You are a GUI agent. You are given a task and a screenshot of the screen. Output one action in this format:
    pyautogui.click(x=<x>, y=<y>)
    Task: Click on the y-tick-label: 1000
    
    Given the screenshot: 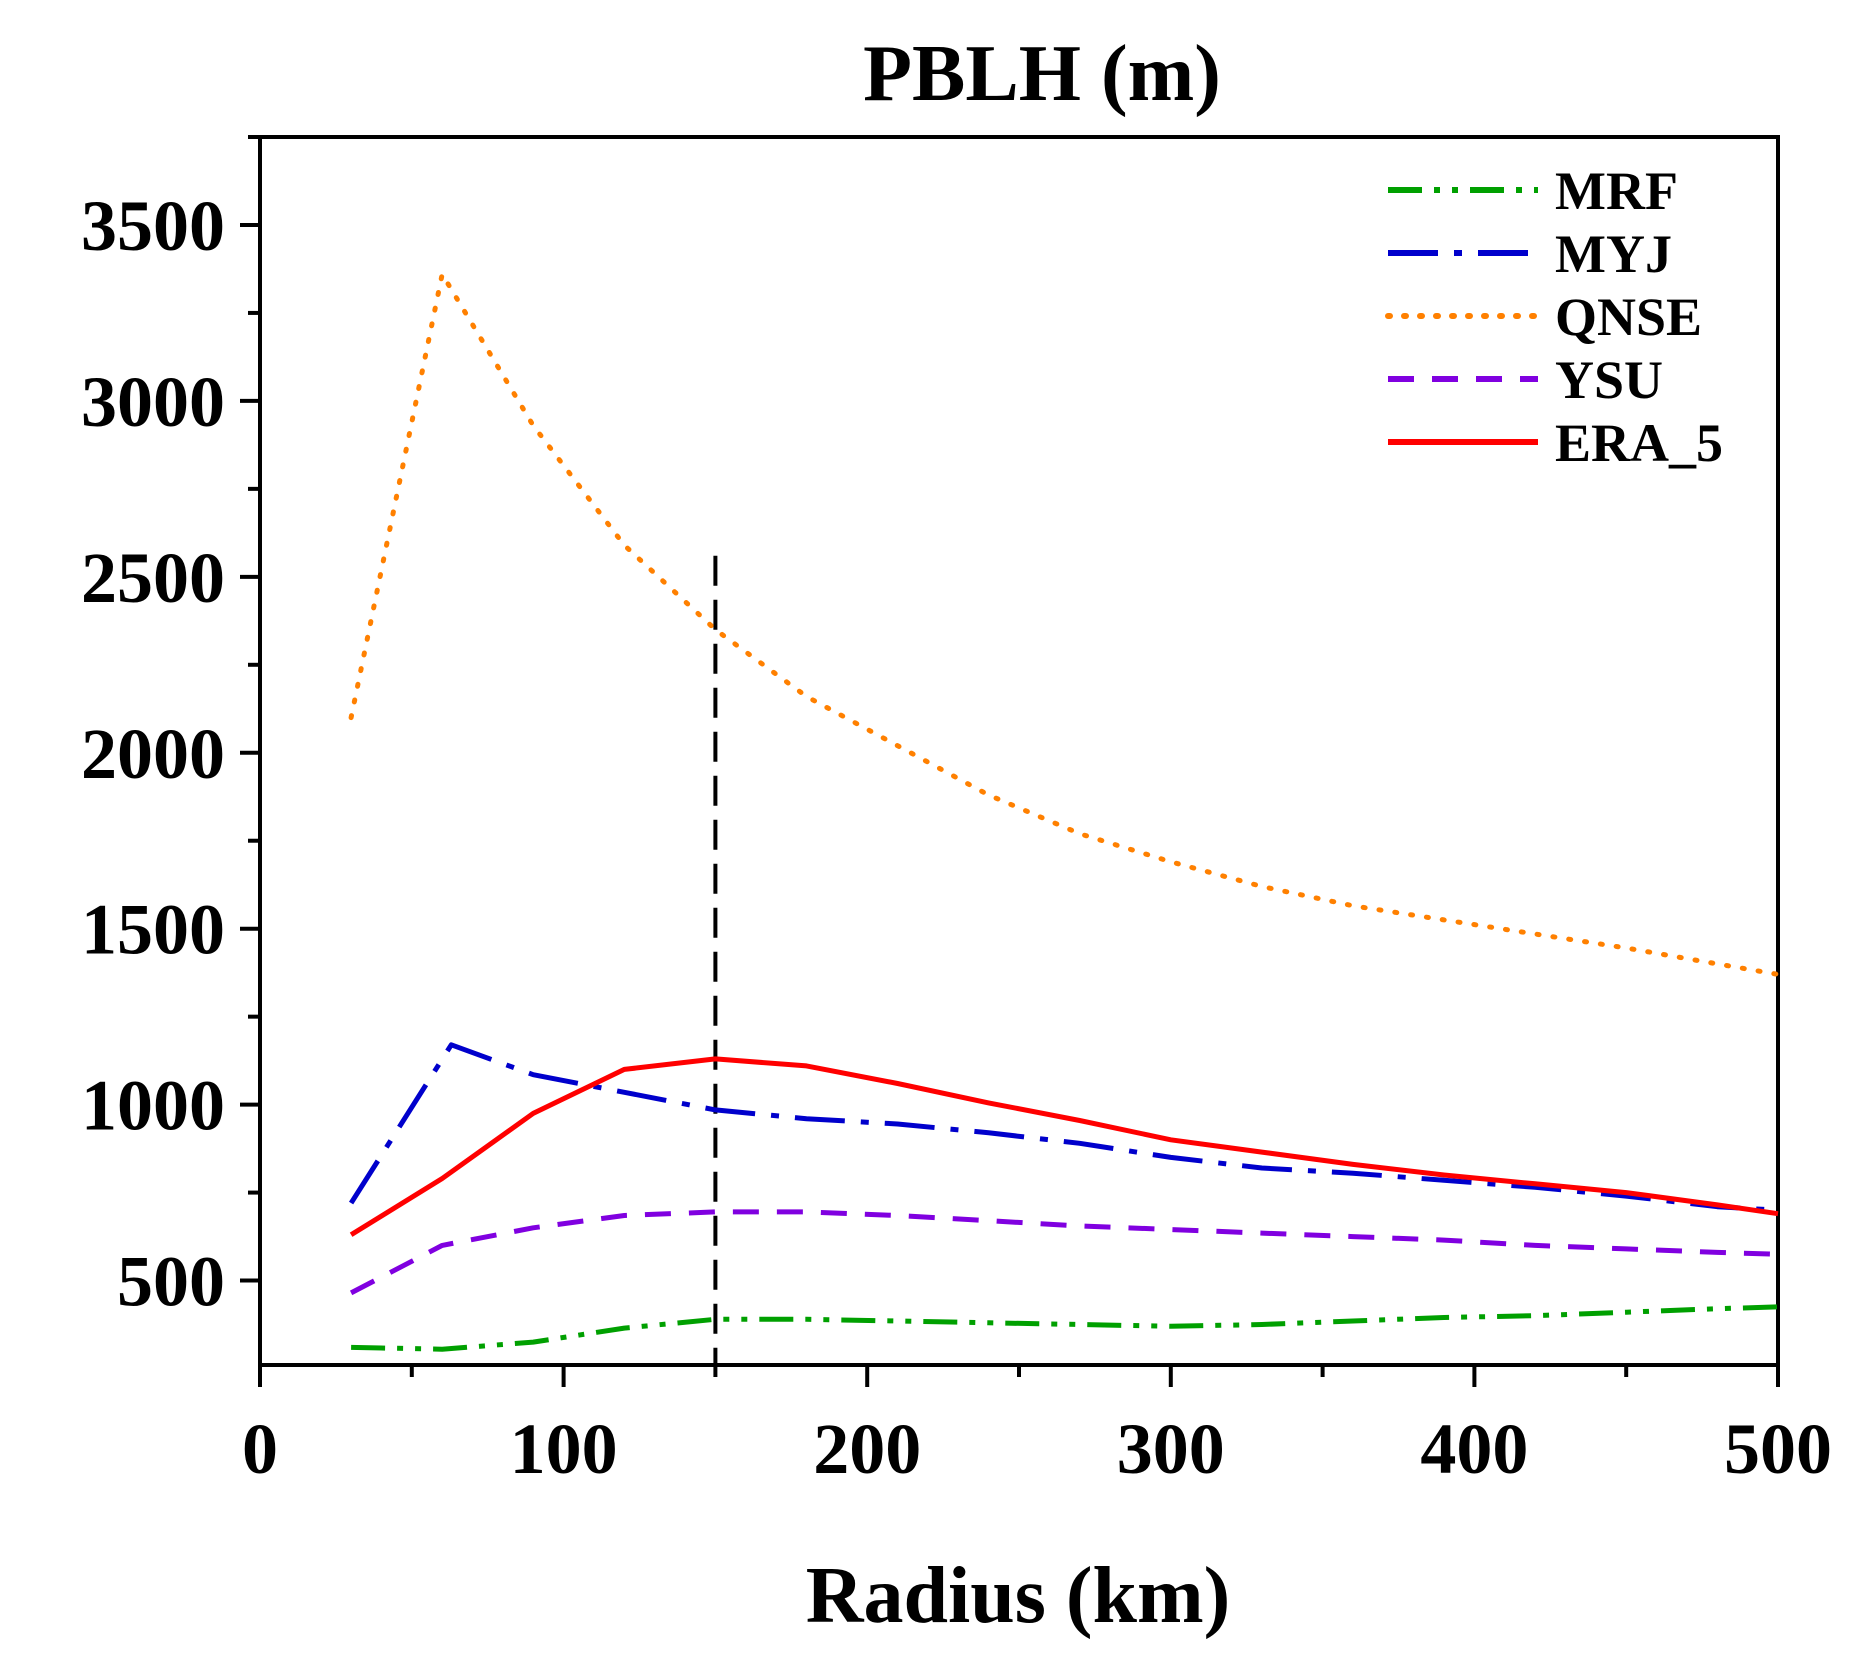 What is the action you would take?
    pyautogui.click(x=153, y=1106)
    